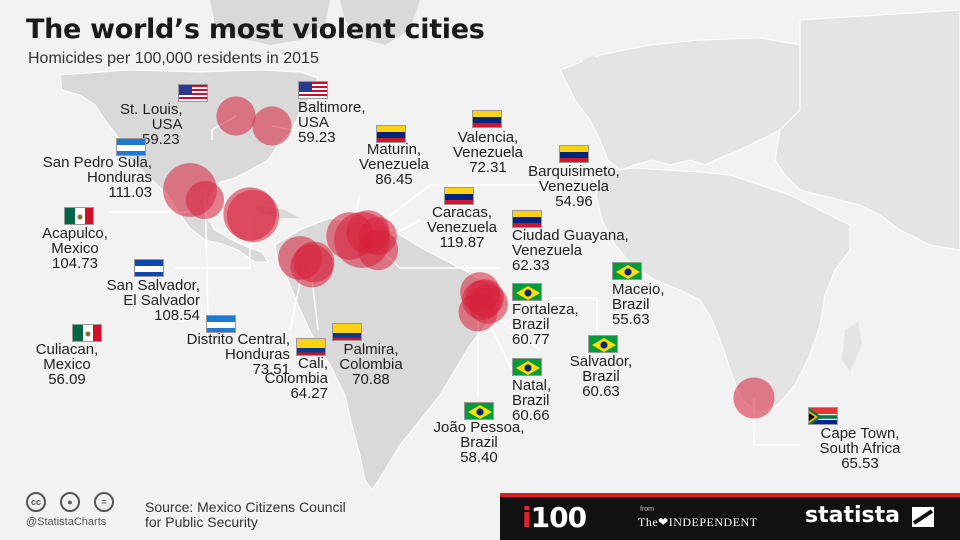 The image size is (960, 540). Describe the element at coordinates (462, 227) in the screenshot. I see `label-caracas: Caracas, Venezuela 119.87` at that location.